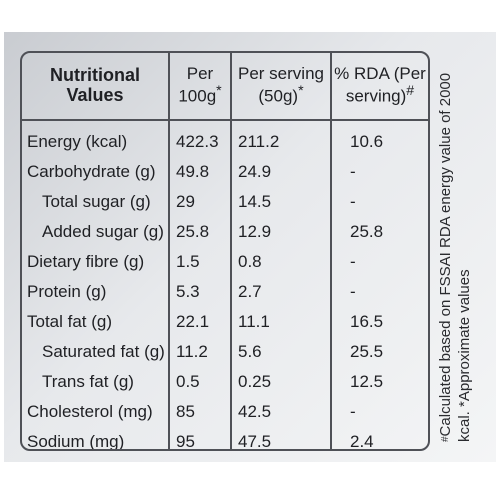 The image size is (500, 500). What do you see at coordinates (77, 141) in the screenshot?
I see `nutrient-name: Energy (kcal)` at bounding box center [77, 141].